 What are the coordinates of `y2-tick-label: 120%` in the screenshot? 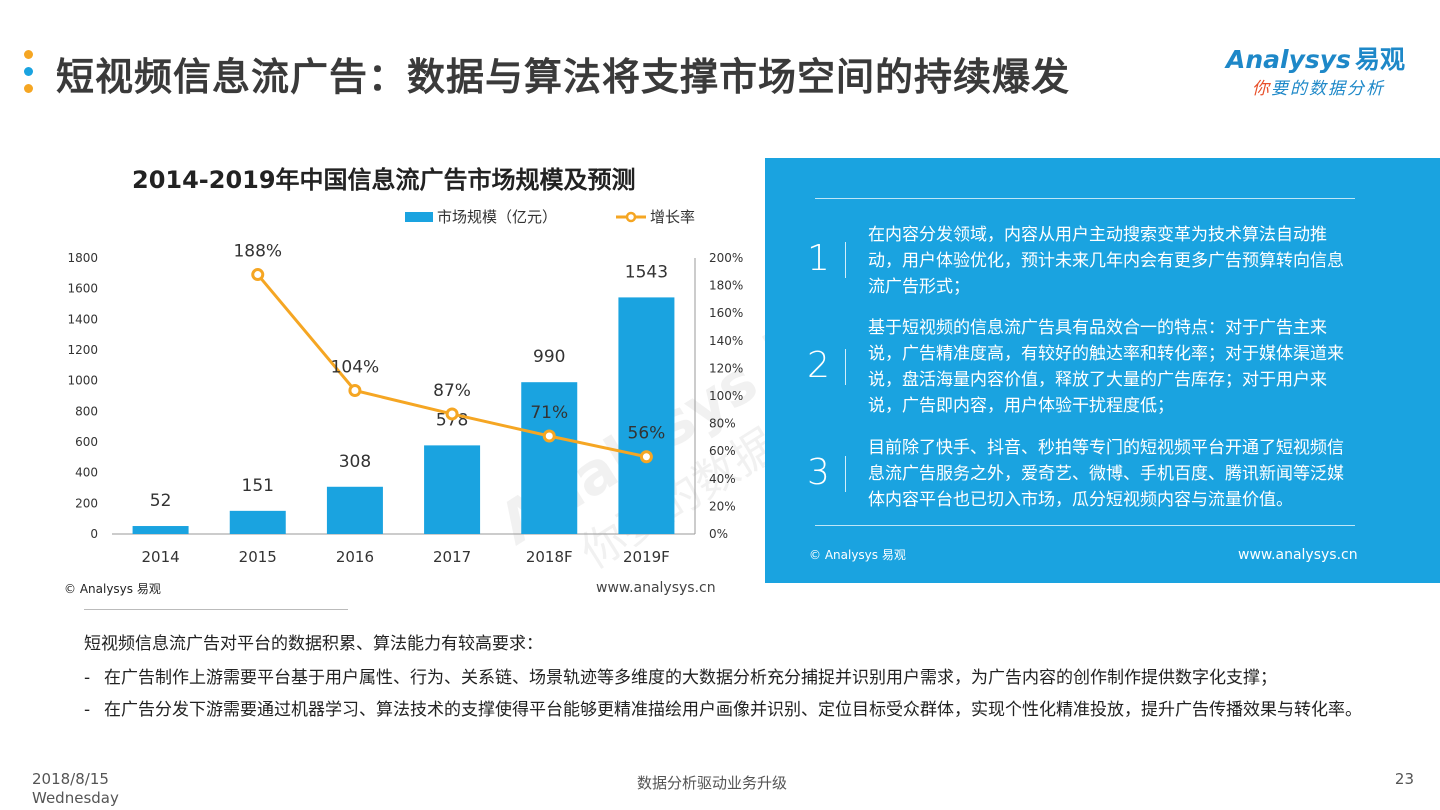 It's located at (726, 368).